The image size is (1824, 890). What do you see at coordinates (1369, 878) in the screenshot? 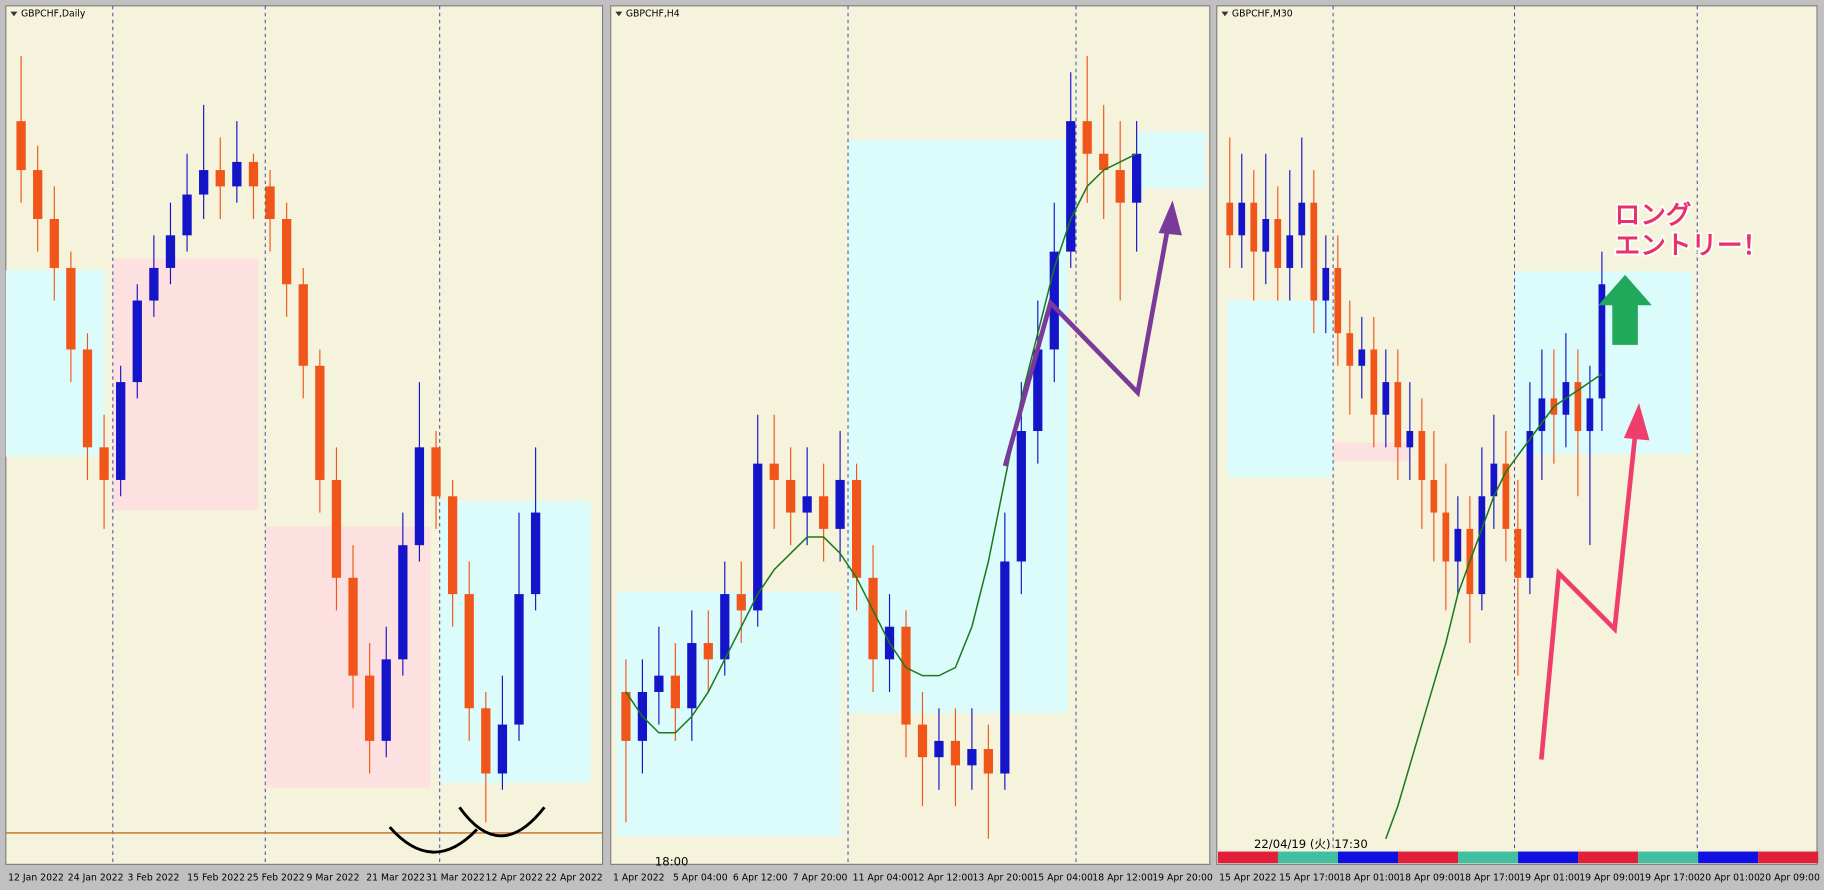
I see `x-tick-label: 18 Apr 01:00` at bounding box center [1369, 878].